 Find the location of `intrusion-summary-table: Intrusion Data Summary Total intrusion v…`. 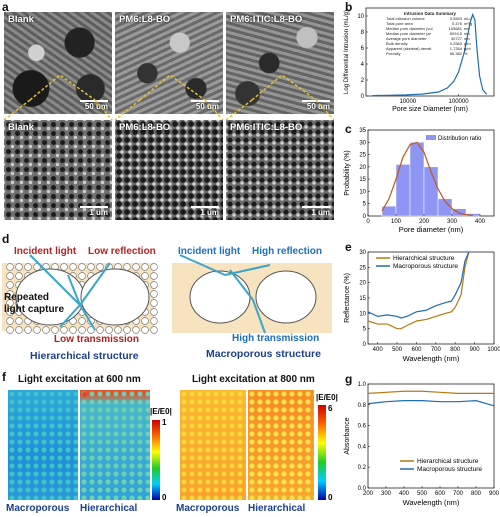

intrusion-summary-table: Intrusion Data Summary Total intrusion v… is located at coordinates (430, 33).